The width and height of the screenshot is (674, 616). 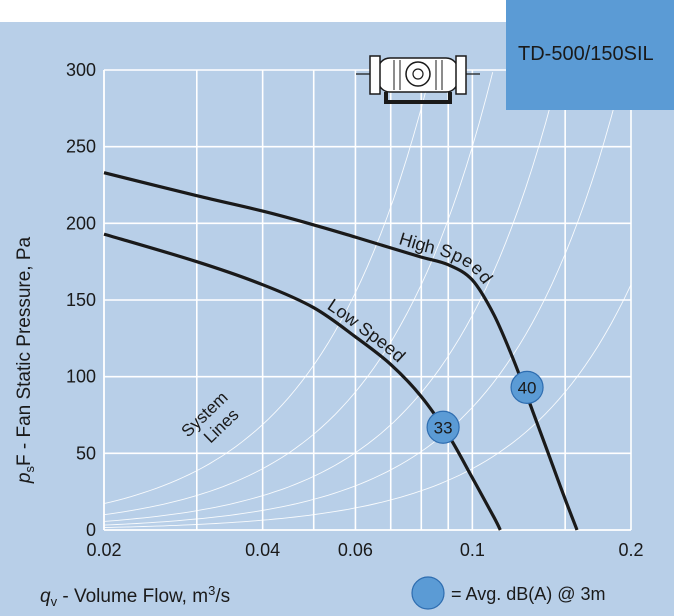 I want to click on x-tick-label: 0.06, so click(x=355, y=550).